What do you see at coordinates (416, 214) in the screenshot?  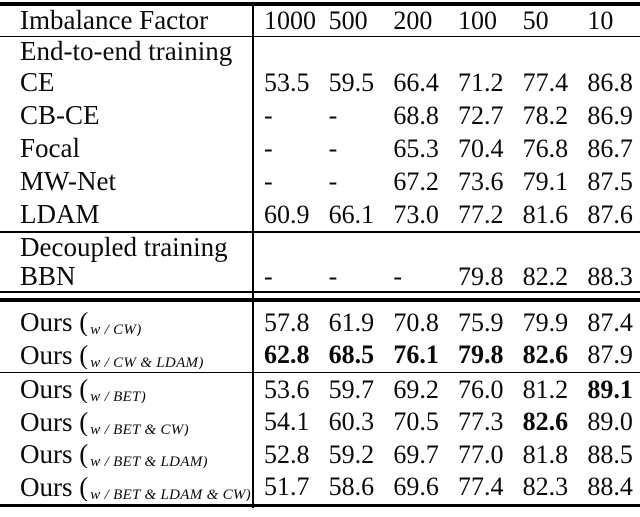 I see `value-cell: 73.0` at bounding box center [416, 214].